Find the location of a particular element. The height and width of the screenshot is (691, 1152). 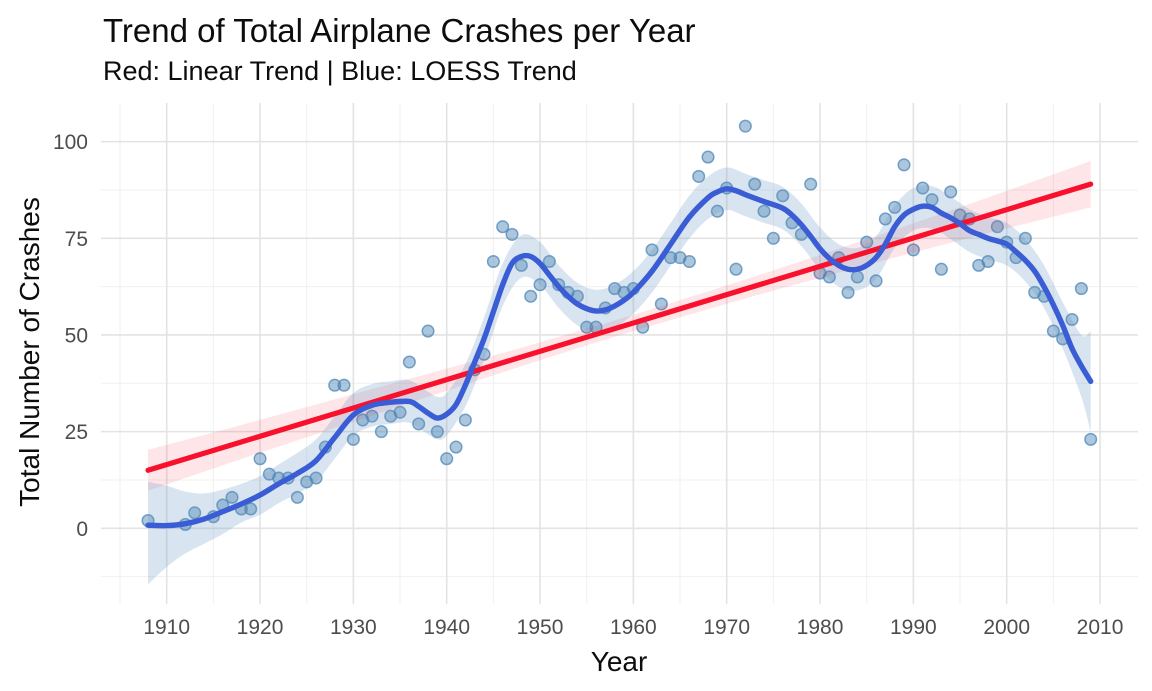

x-tick-label: 1920 is located at coordinates (260, 627).